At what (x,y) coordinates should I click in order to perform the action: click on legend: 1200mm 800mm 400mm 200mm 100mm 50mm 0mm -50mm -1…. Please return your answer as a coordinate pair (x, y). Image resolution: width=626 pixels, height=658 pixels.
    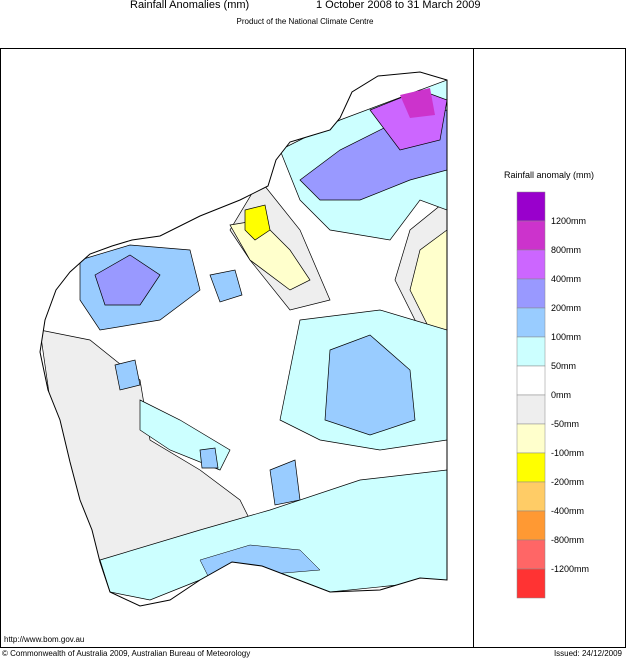
    Looking at the image, I should click on (552, 395).